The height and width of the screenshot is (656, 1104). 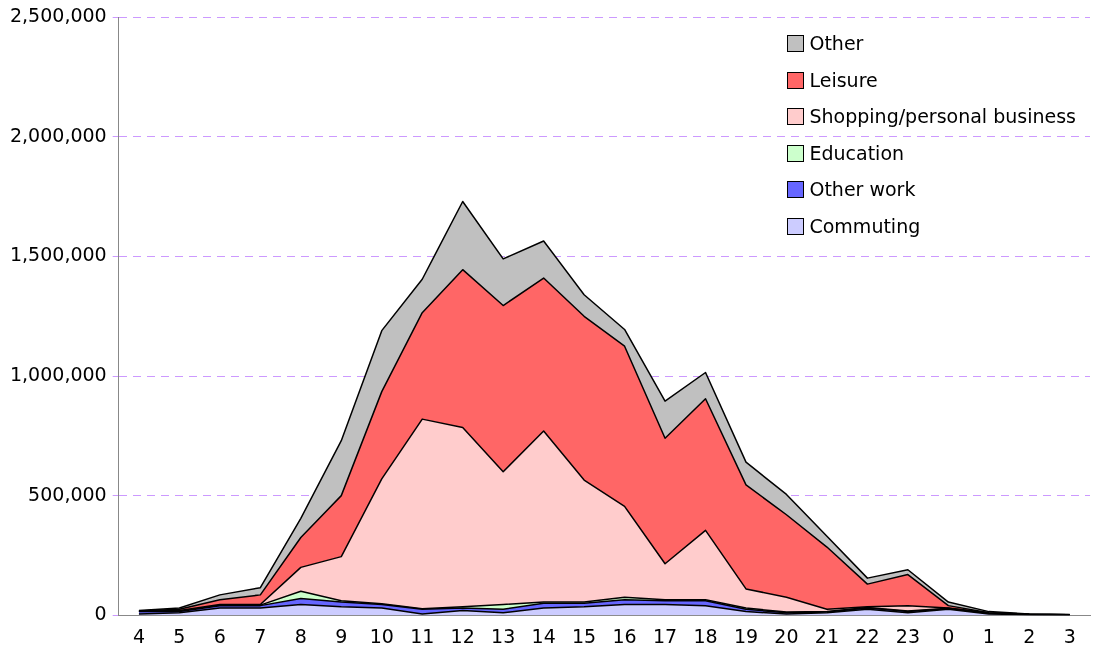 What do you see at coordinates (138, 635) in the screenshot?
I see `x-tick-label: 4` at bounding box center [138, 635].